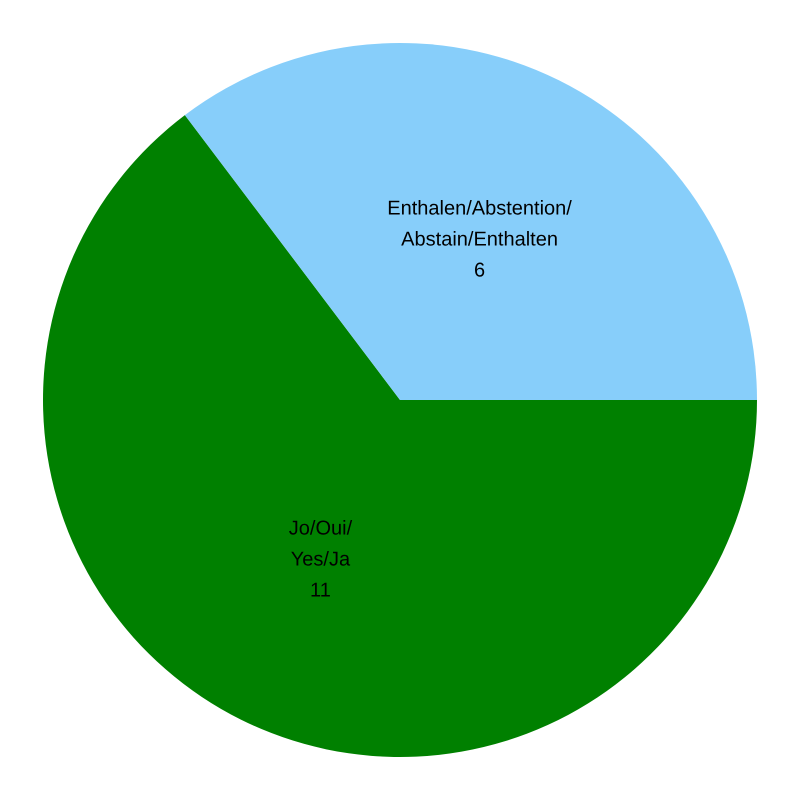 This screenshot has height=800, width=800. I want to click on data-label: 6, so click(480, 271).